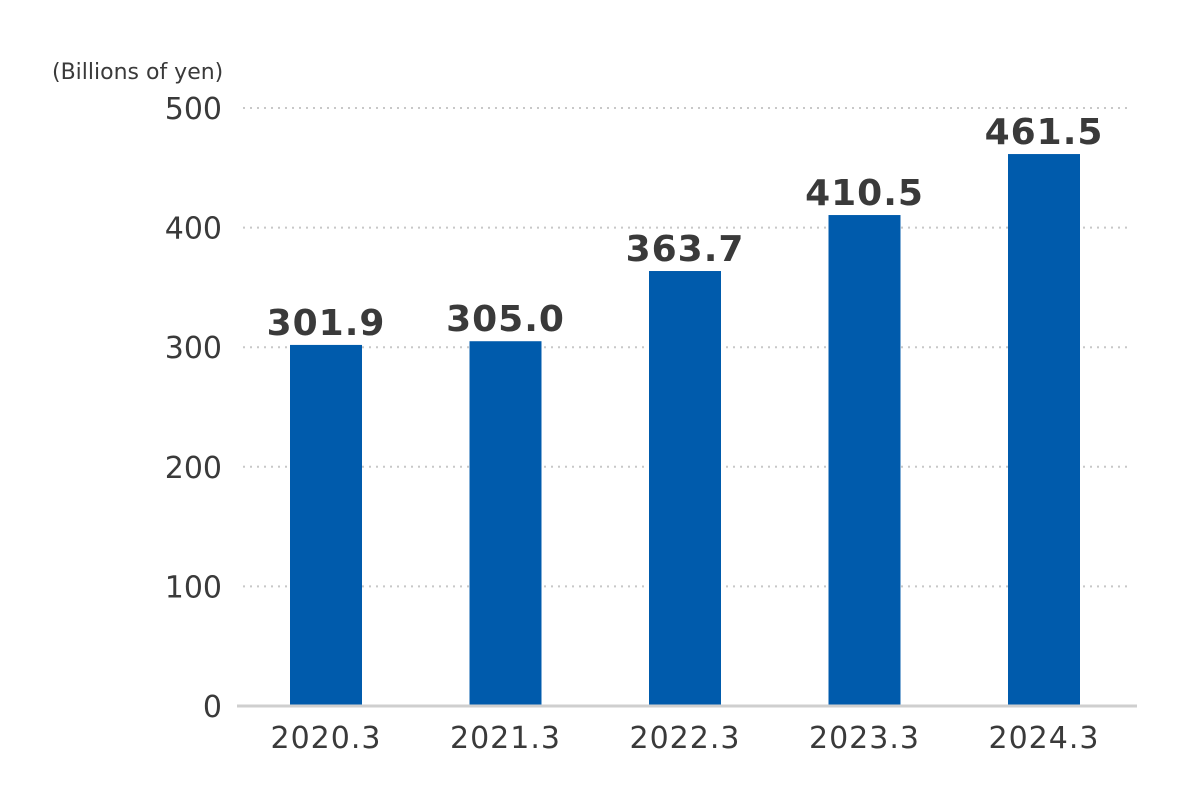 This screenshot has height=787, width=1200. Describe the element at coordinates (326, 323) in the screenshot. I see `data-label: 301.9` at that location.